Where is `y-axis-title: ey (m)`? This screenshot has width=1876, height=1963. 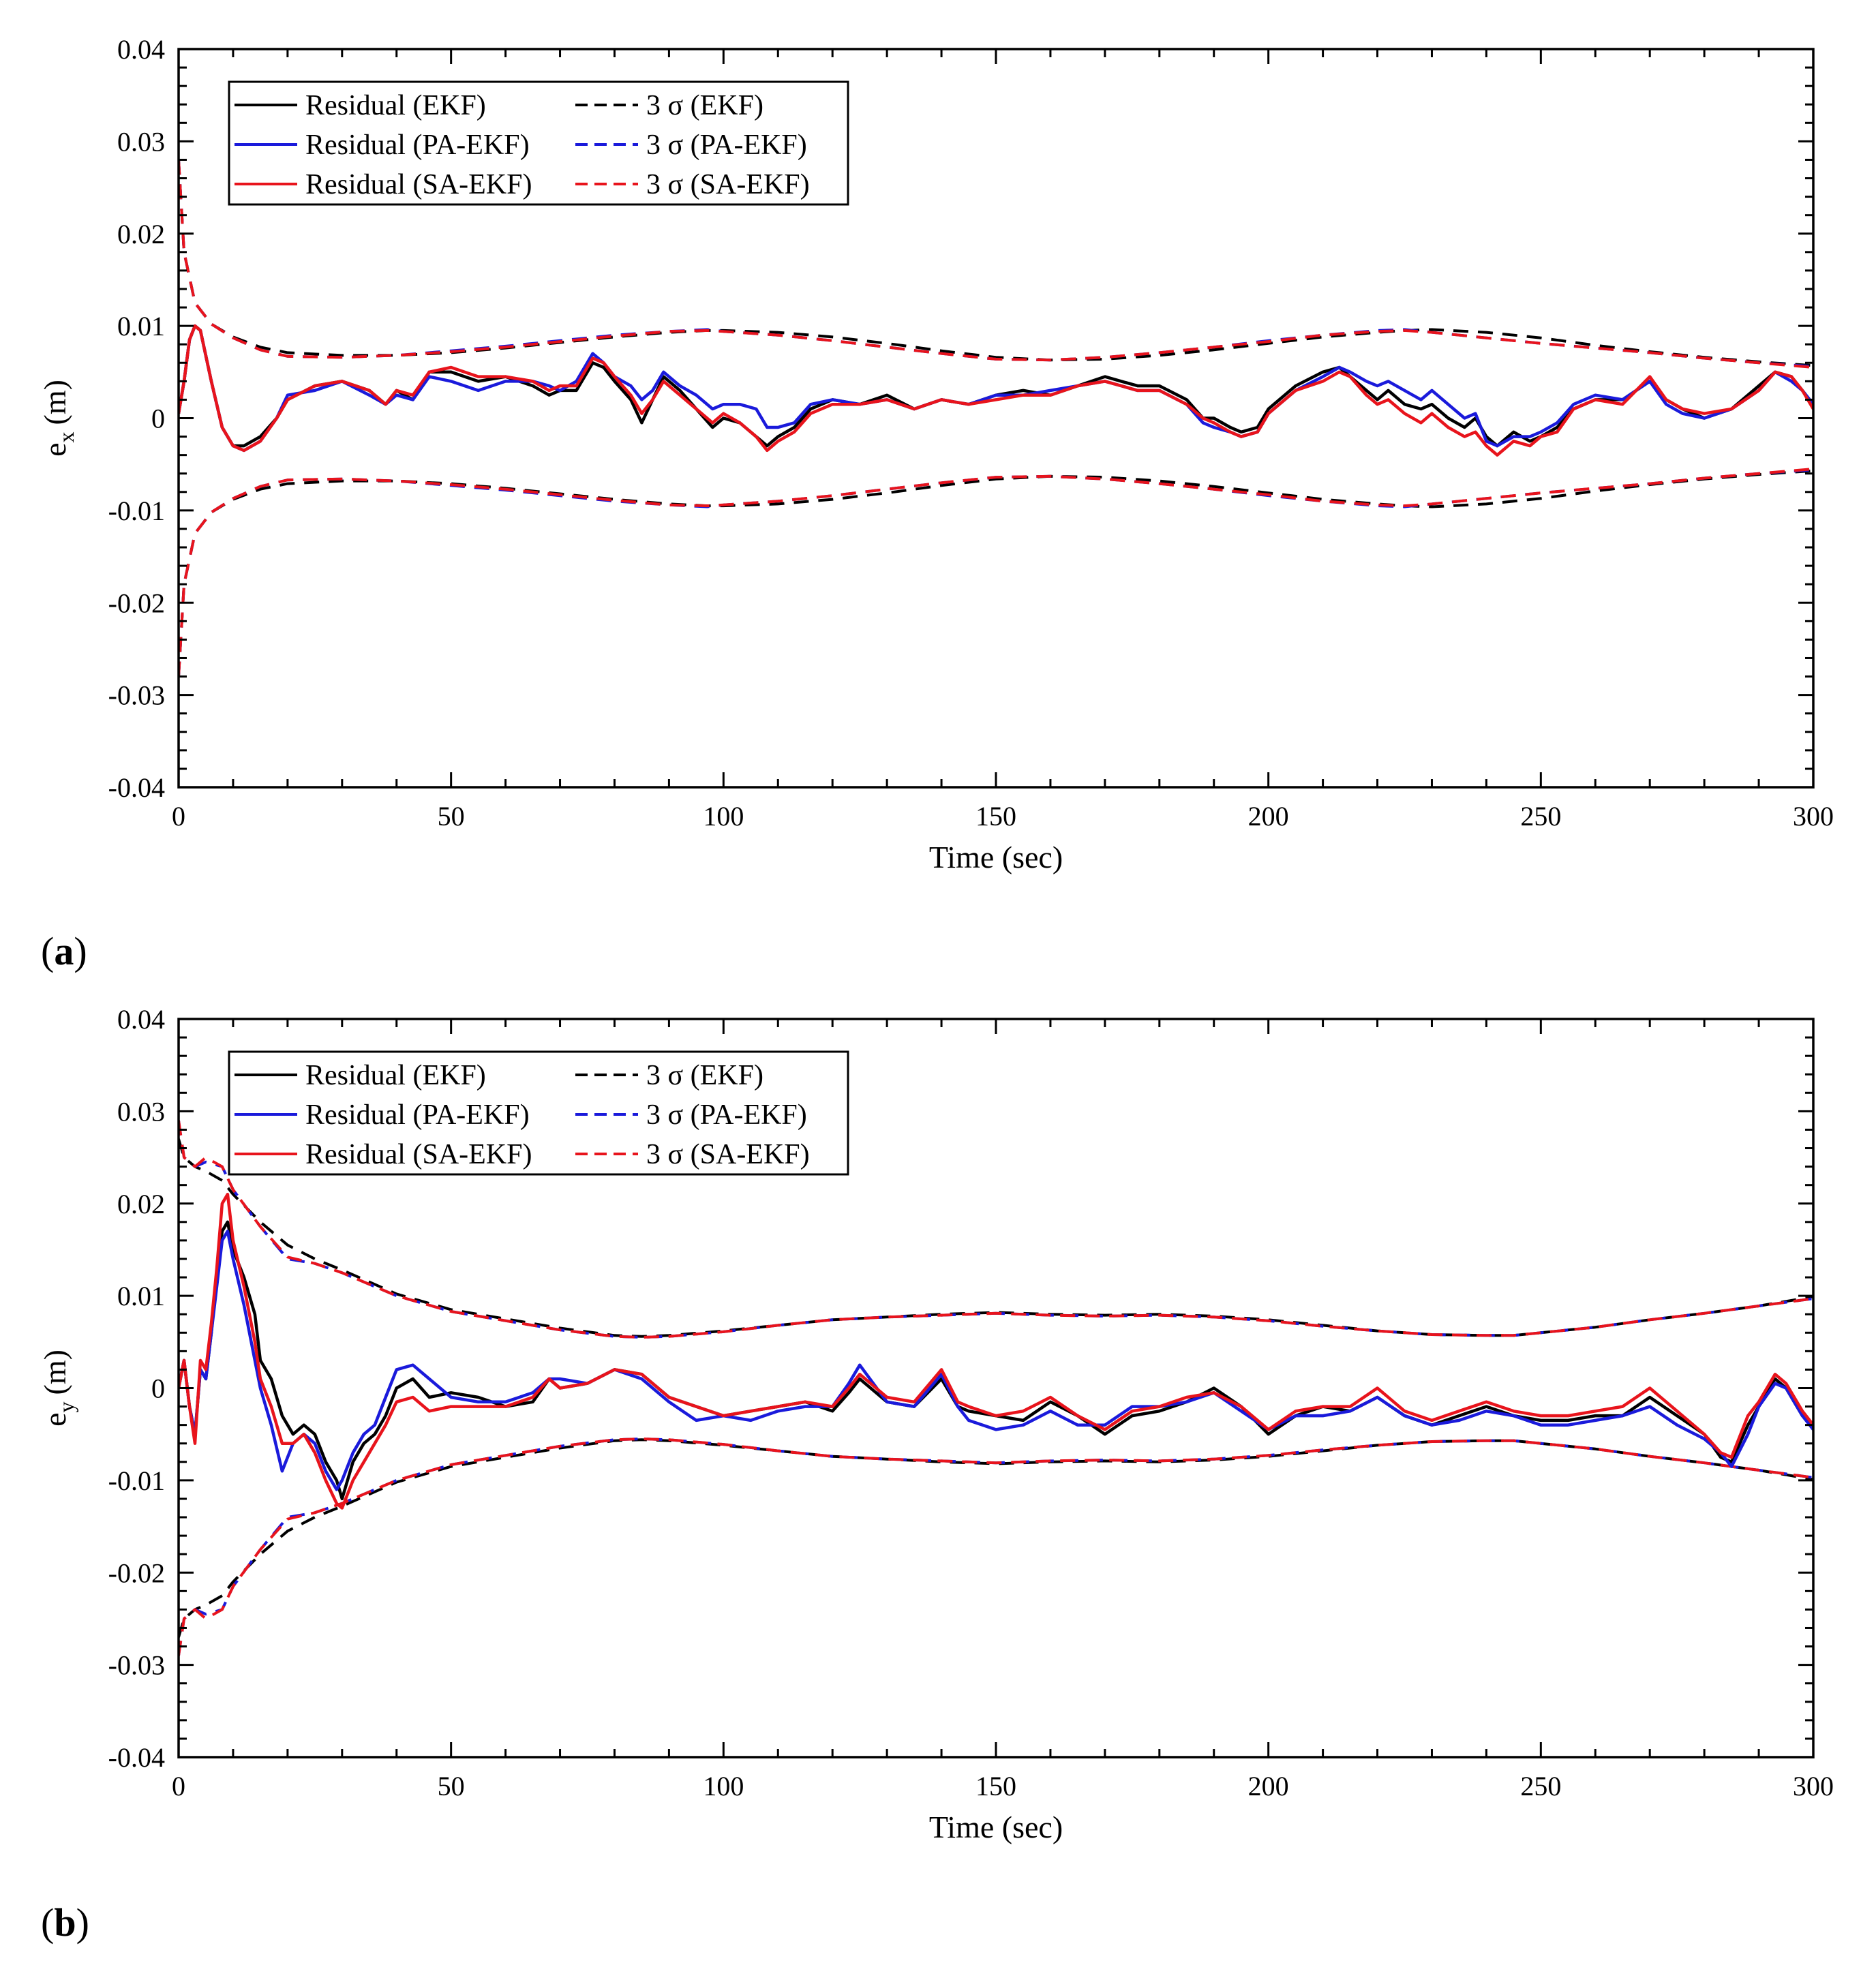
y-axis-title: ey (m) is located at coordinates (57, 1388).